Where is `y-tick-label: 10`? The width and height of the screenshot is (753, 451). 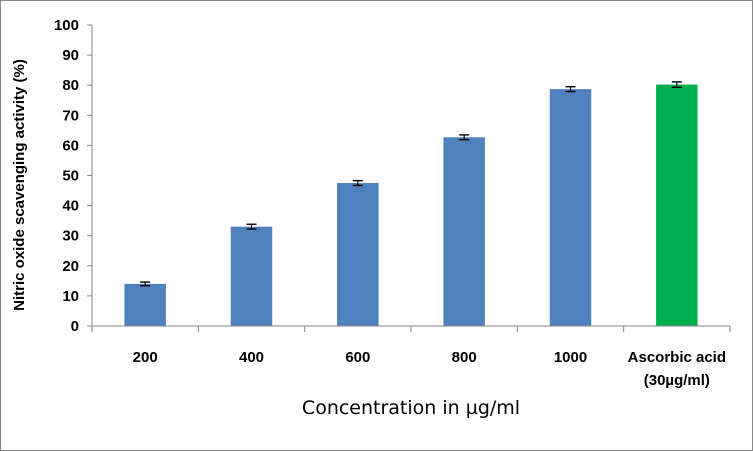
y-tick-label: 10 is located at coordinates (70, 296).